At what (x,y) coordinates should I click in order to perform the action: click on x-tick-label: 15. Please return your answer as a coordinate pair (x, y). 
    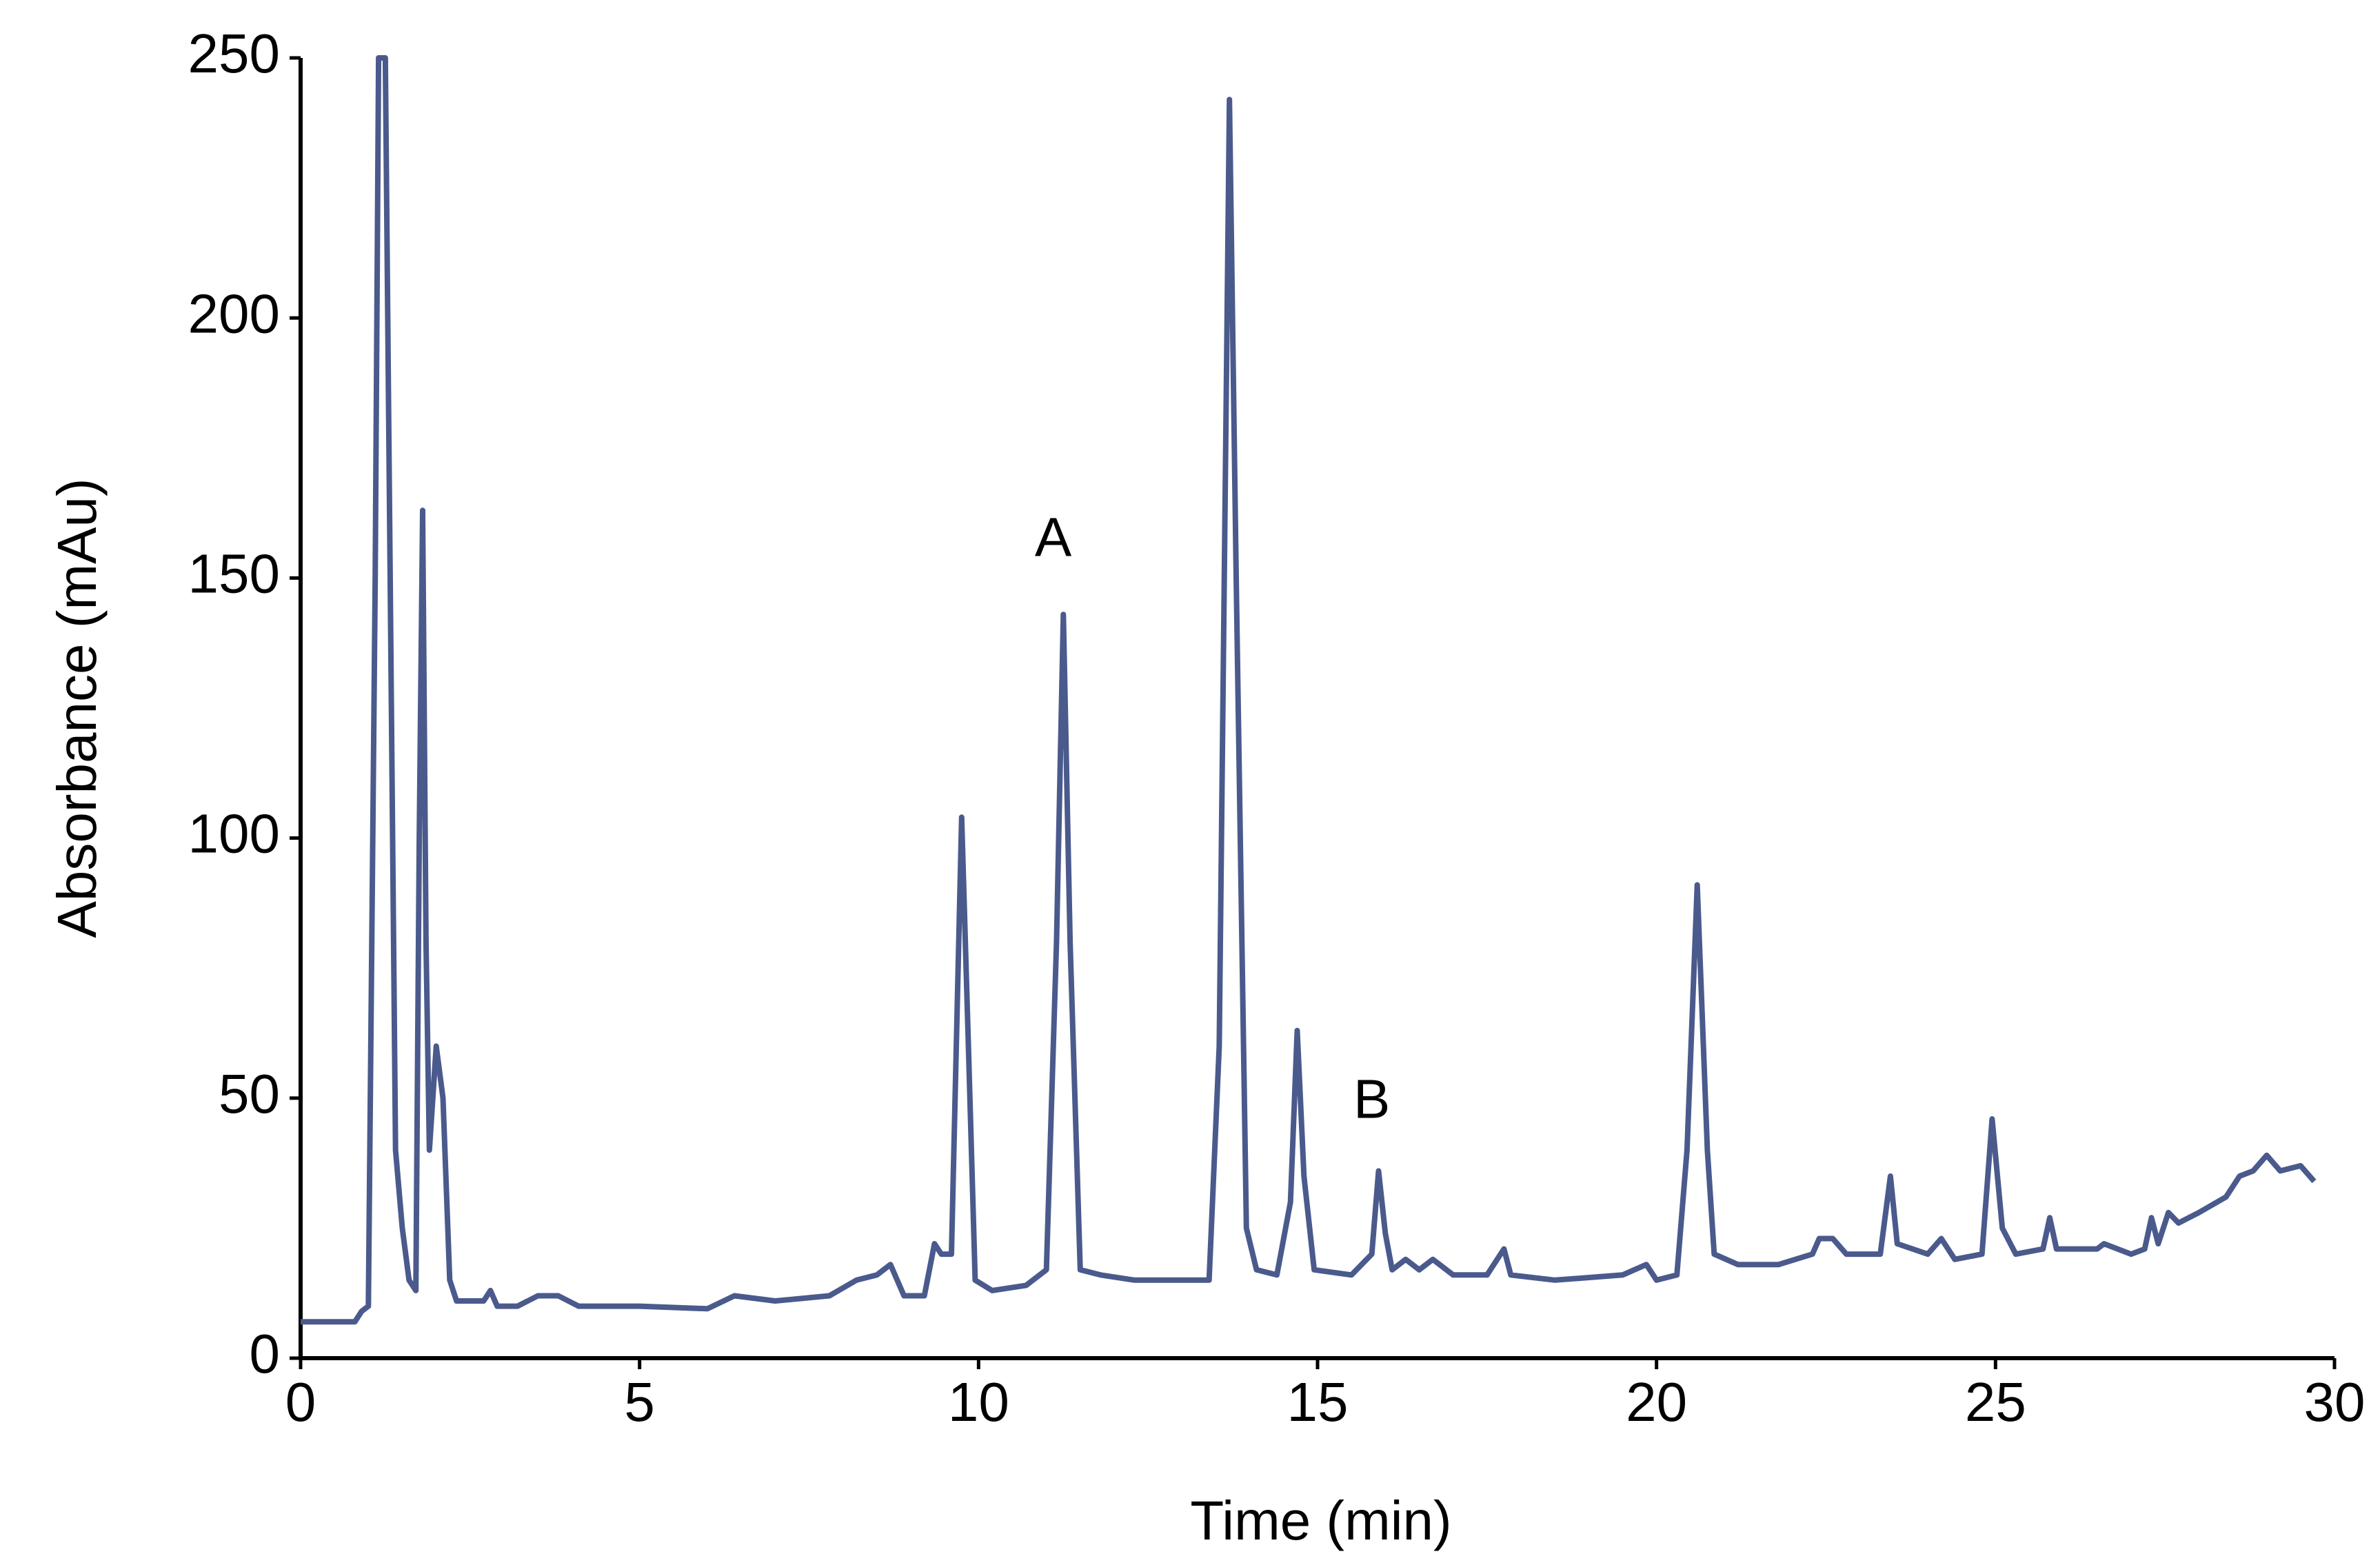
    Looking at the image, I should click on (1318, 1402).